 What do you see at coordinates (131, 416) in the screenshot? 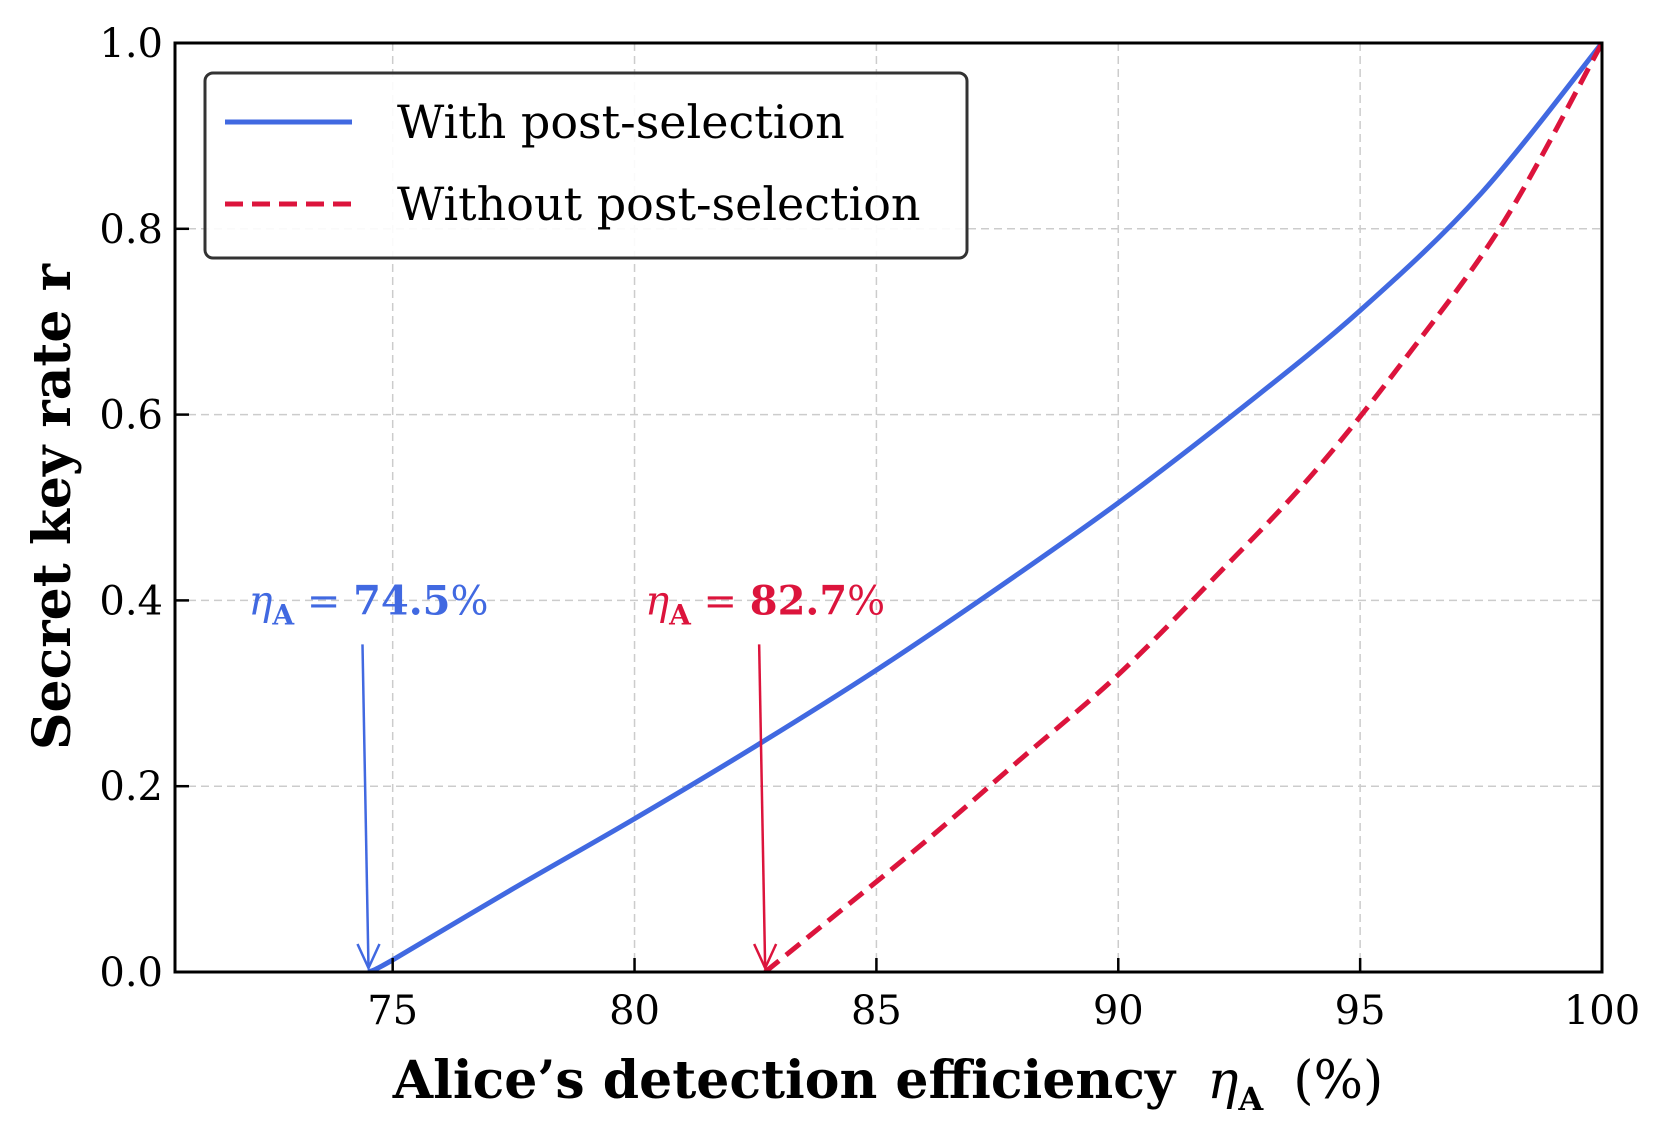
I see `y-tick-label: 0.6` at bounding box center [131, 416].